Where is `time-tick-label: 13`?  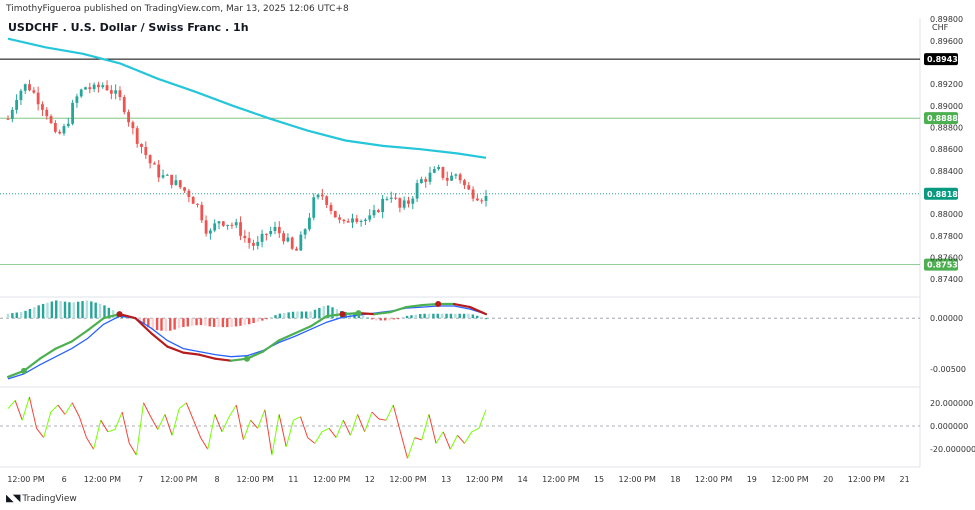
time-tick-label: 13 is located at coordinates (446, 479).